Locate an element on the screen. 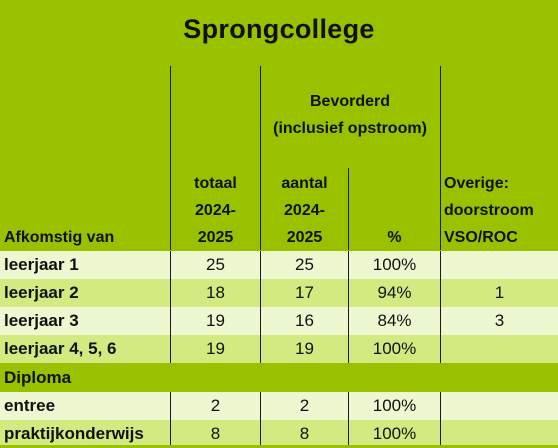 The height and width of the screenshot is (448, 558). header-totaal-line: 2024- is located at coordinates (215, 210).